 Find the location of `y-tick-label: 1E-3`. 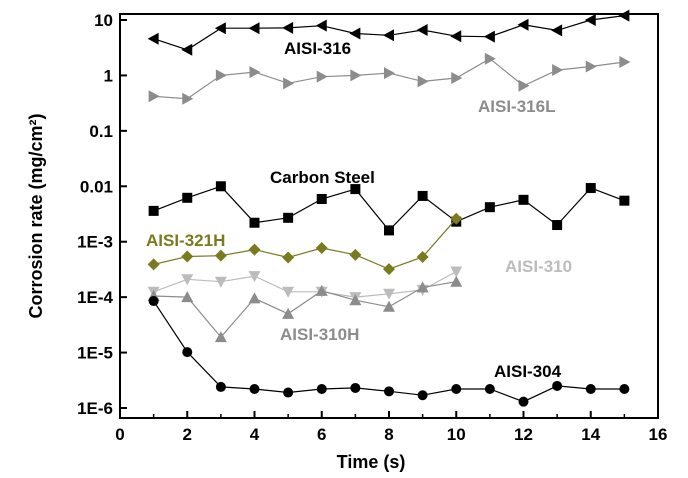

y-tick-label: 1E-3 is located at coordinates (95, 242).